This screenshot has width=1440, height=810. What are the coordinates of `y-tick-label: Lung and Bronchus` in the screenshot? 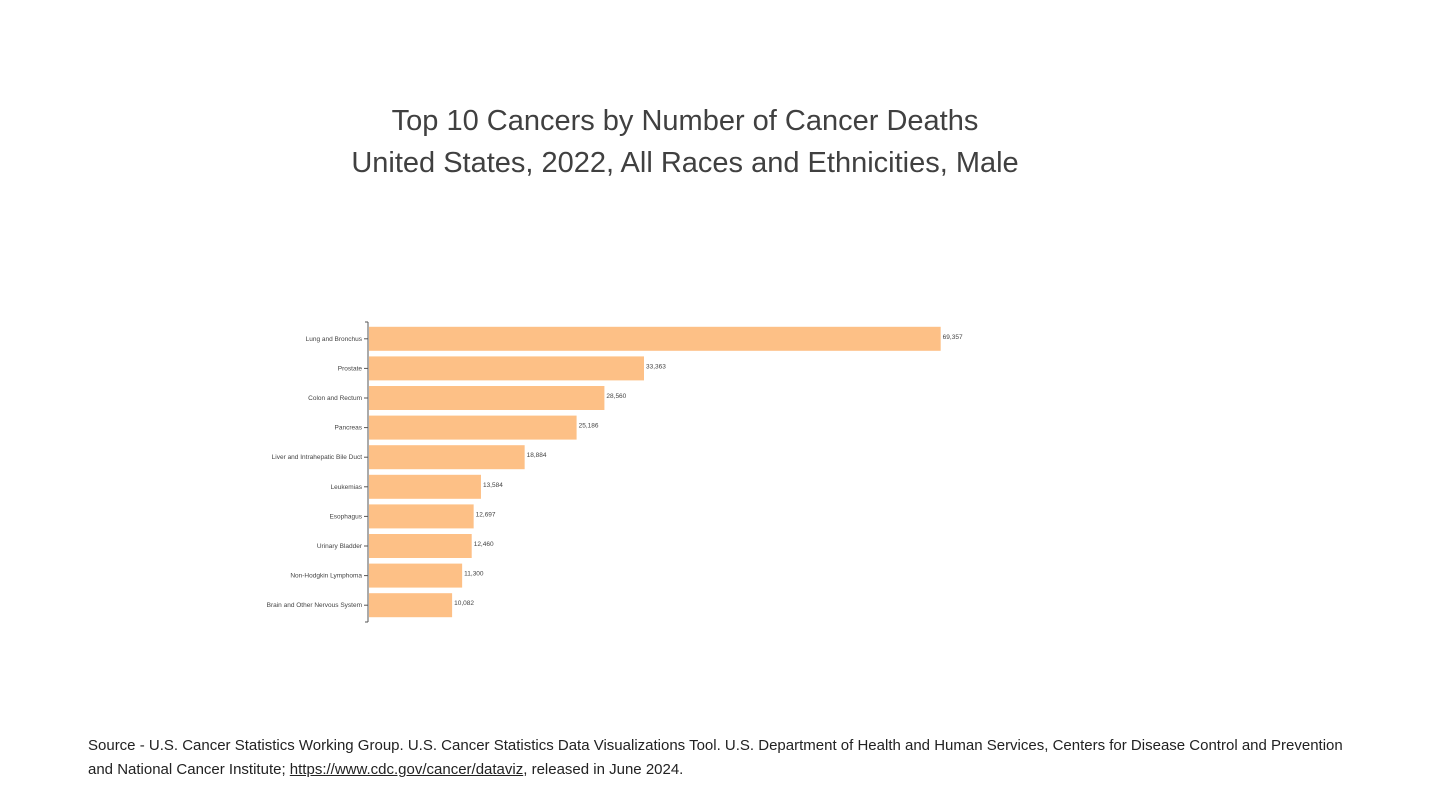 It's located at (334, 339).